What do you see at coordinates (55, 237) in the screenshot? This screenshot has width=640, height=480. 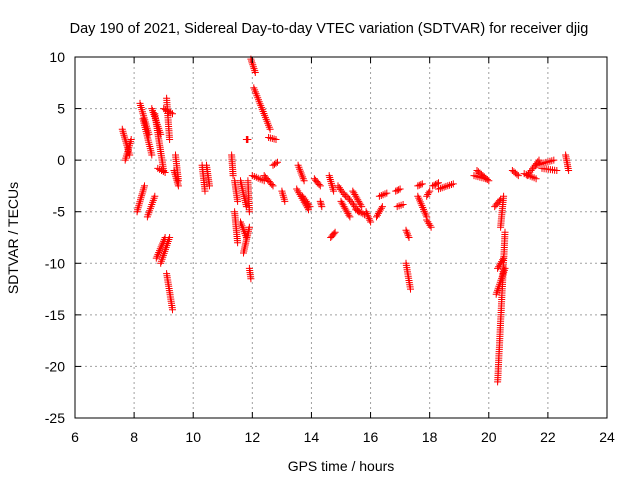 I see `y-tick-labels: 10 5 0 -5 -10 -15 -20 -25` at bounding box center [55, 237].